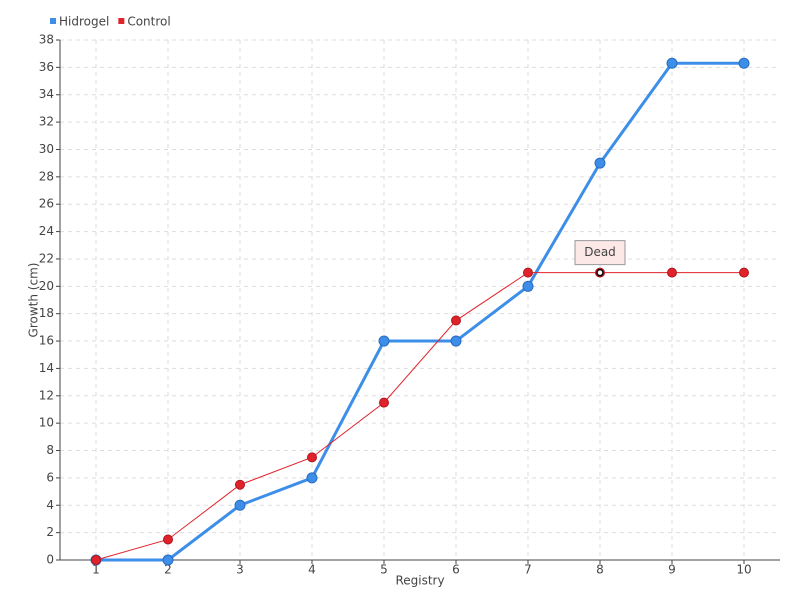  I want to click on annotation-box, so click(600, 253).